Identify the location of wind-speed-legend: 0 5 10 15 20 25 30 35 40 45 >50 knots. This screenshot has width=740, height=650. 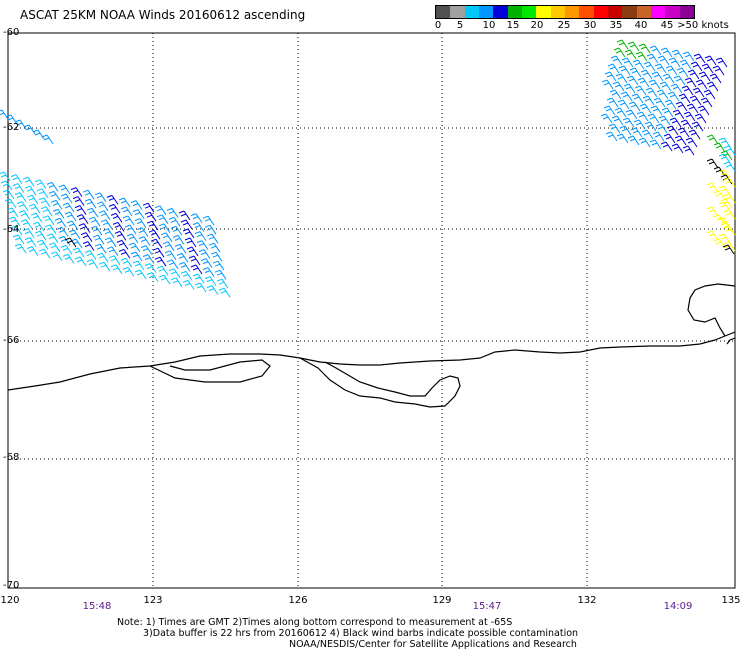
(582, 19).